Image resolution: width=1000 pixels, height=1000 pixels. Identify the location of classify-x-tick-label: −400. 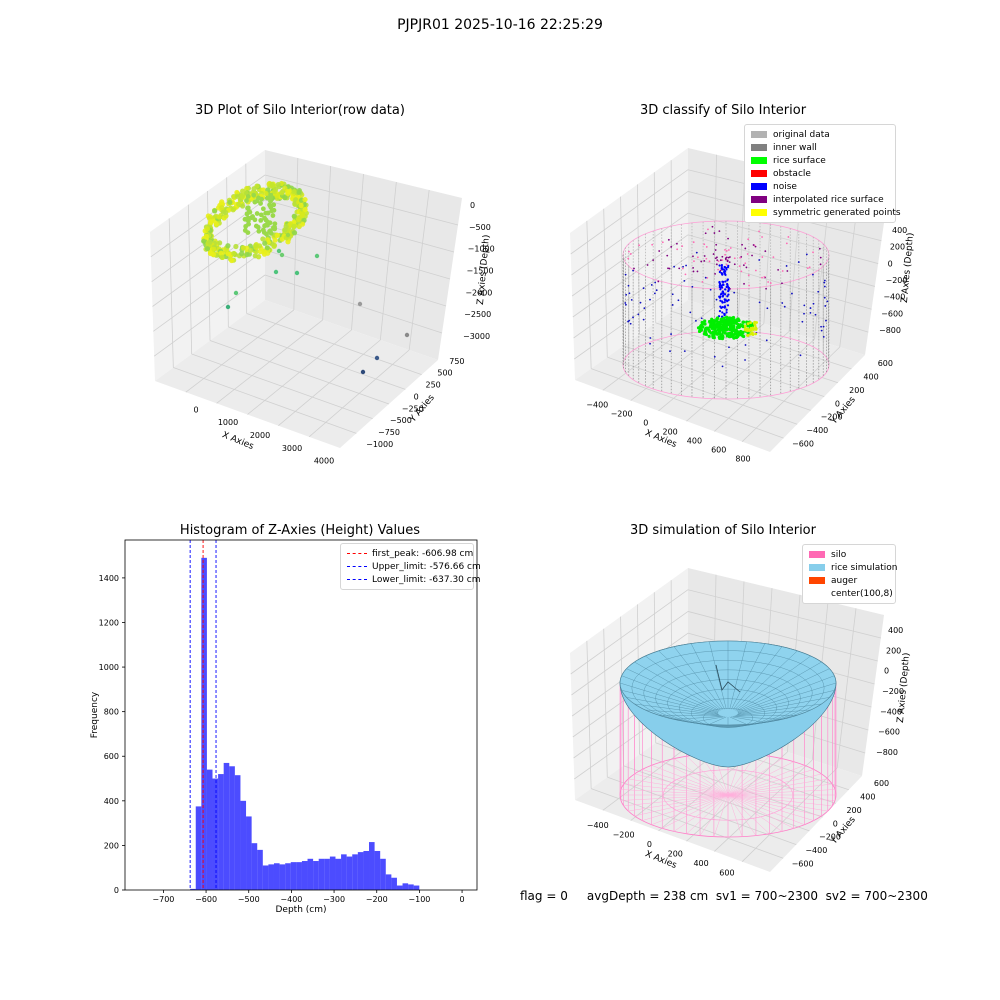
(597, 405).